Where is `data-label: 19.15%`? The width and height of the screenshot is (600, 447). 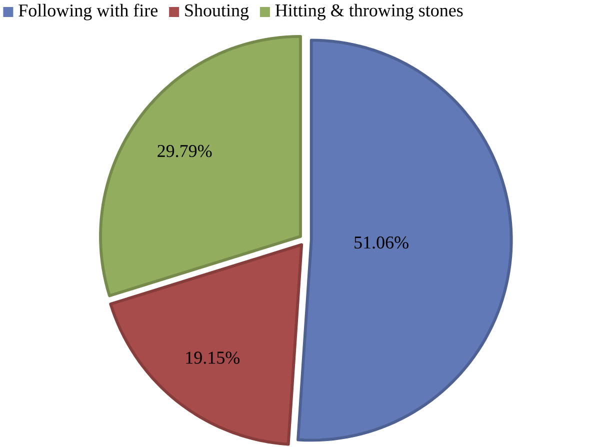
data-label: 19.15% is located at coordinates (213, 358).